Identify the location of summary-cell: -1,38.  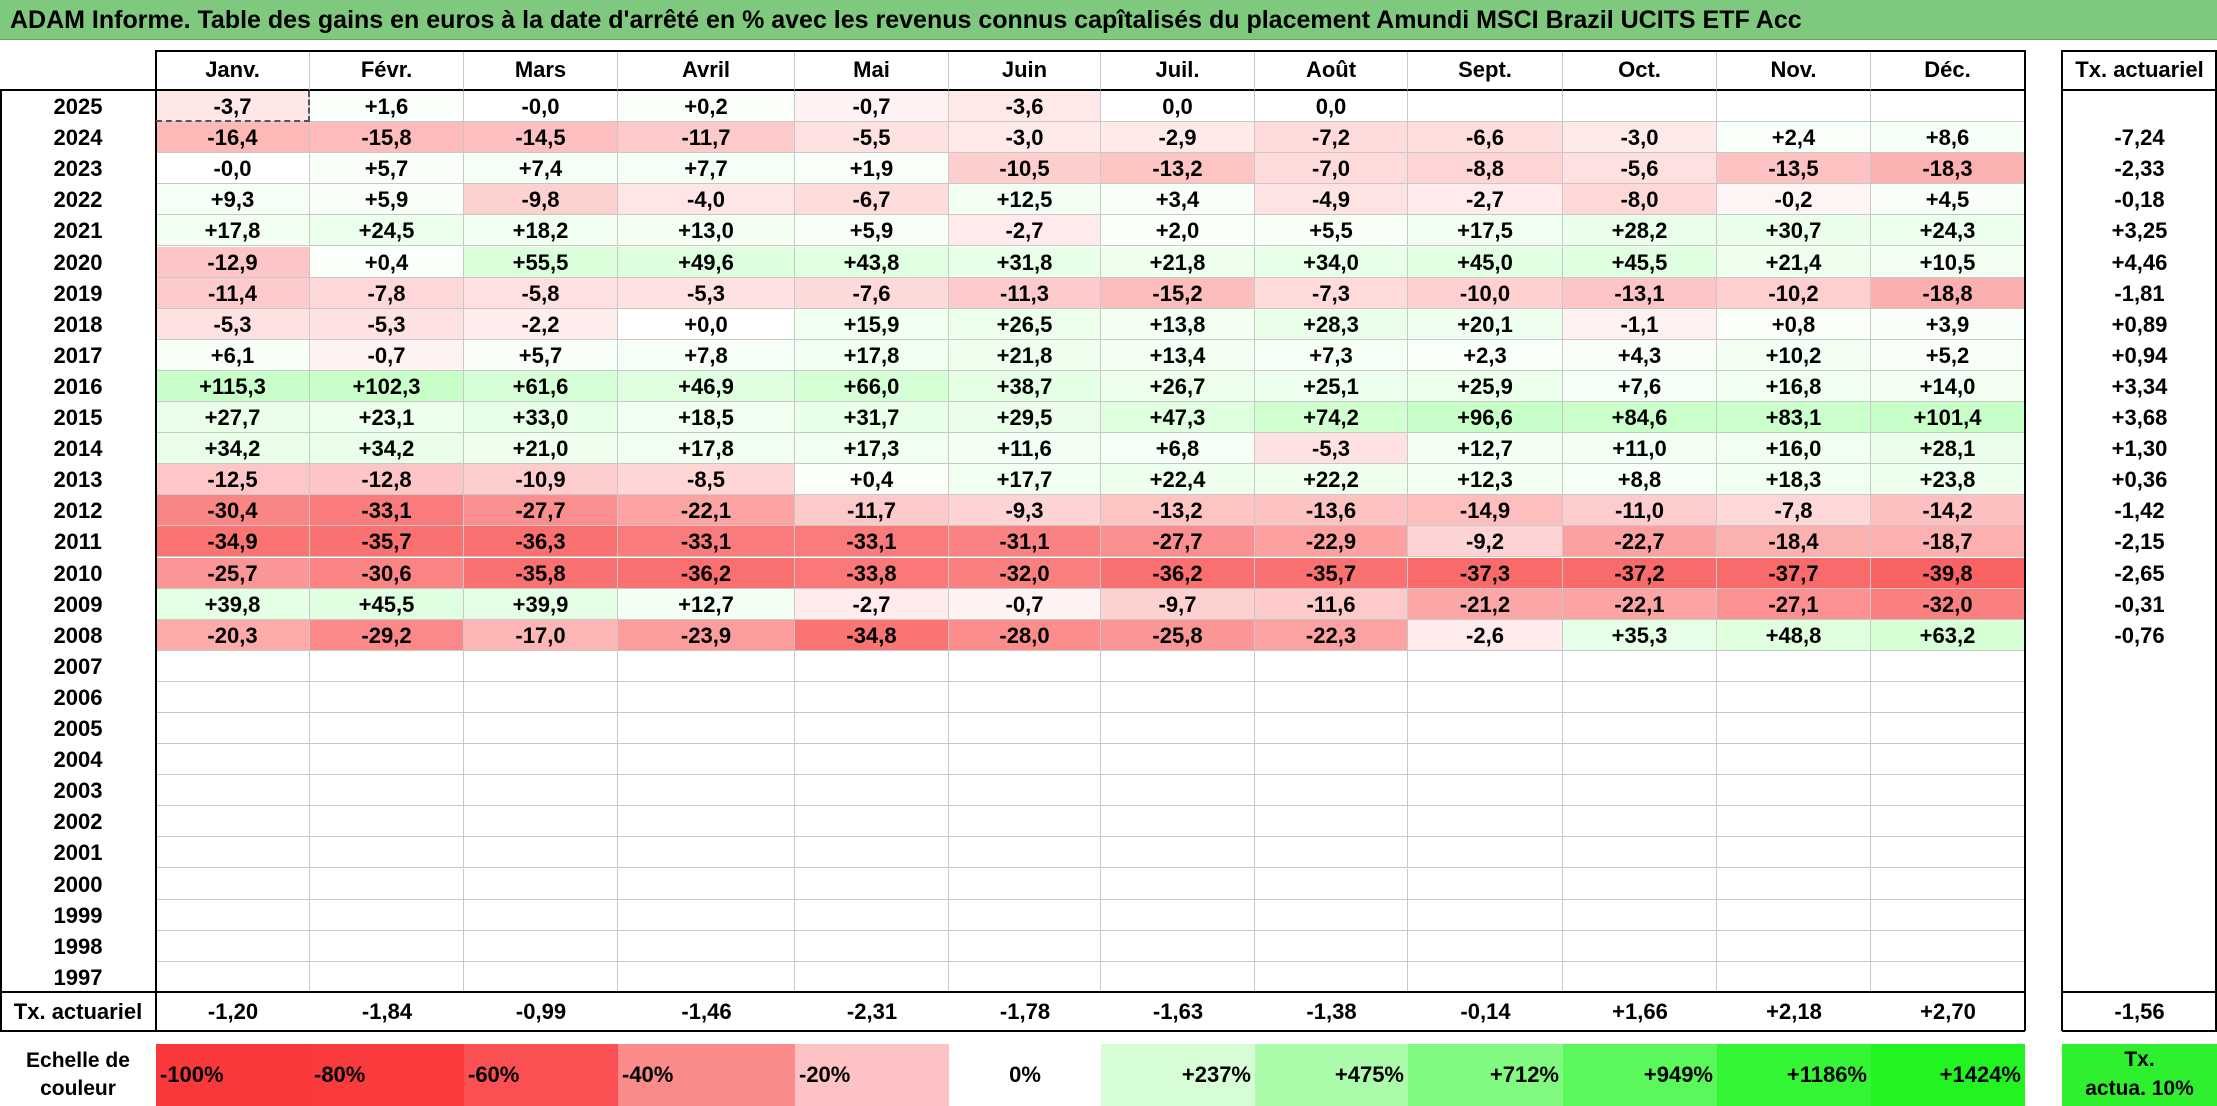
(1331, 1011).